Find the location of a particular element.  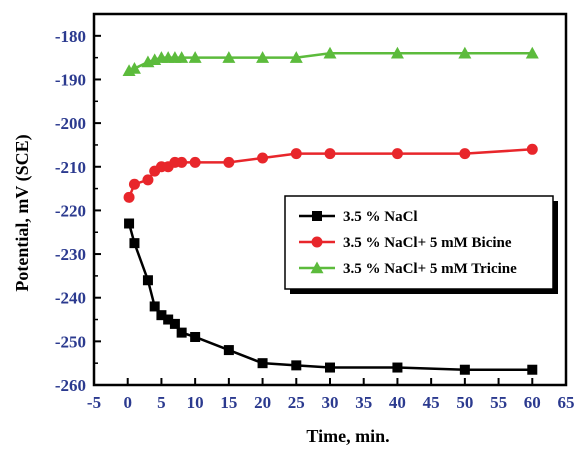

series-line is located at coordinates (330, 173).